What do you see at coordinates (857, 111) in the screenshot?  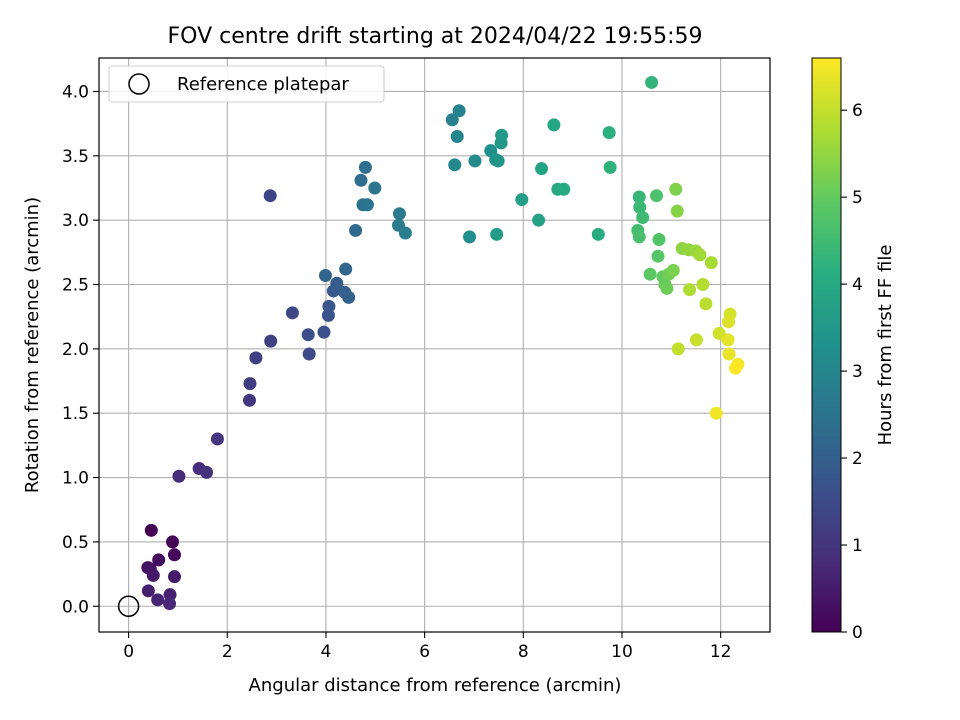 I see `colorbar-tick-label: 6` at bounding box center [857, 111].